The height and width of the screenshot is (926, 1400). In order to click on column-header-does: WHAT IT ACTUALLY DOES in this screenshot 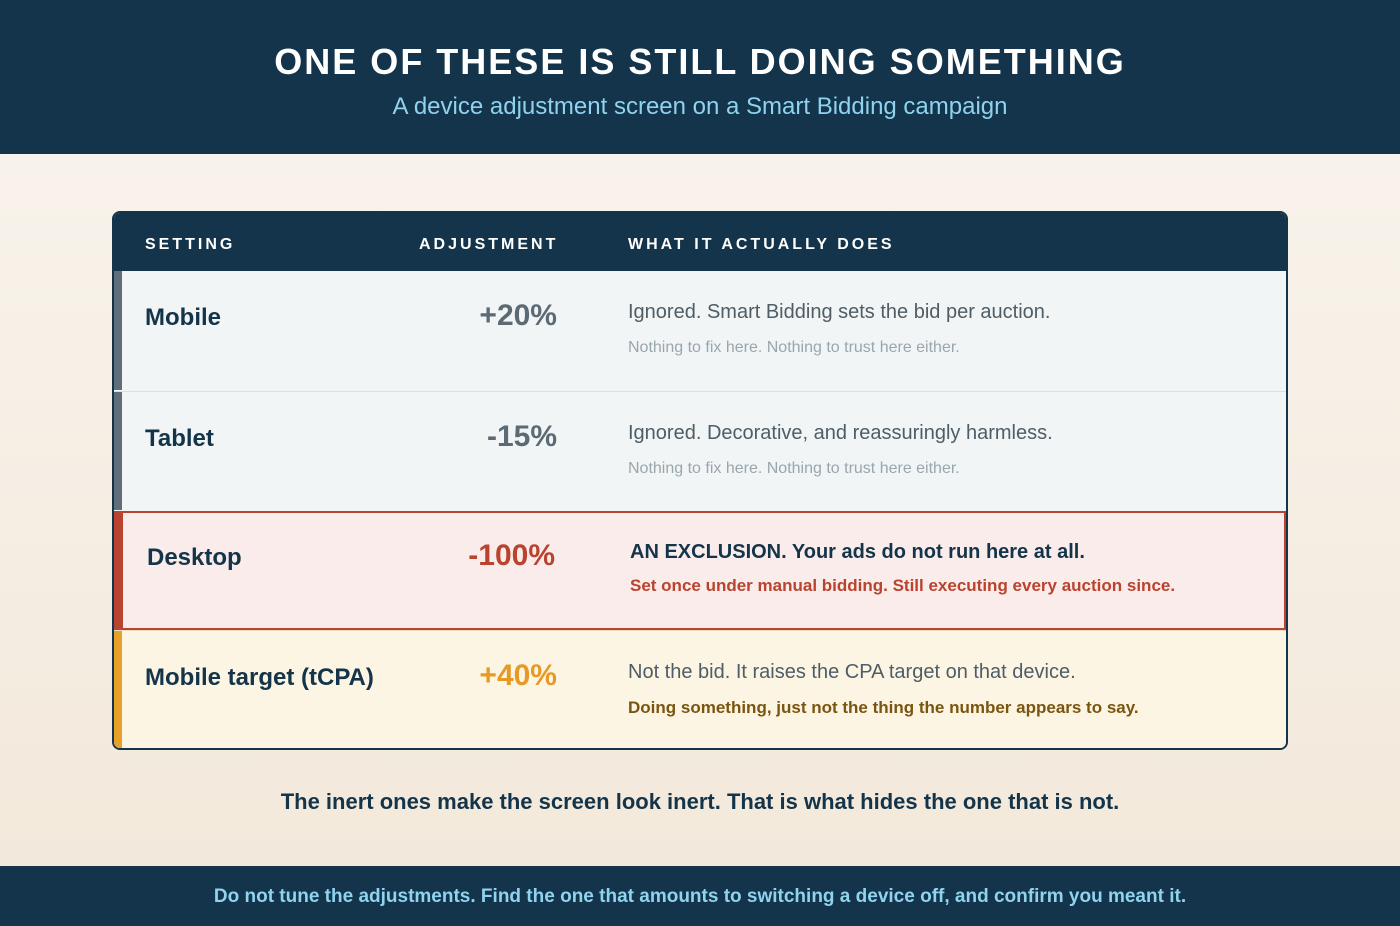, I will do `click(761, 244)`.